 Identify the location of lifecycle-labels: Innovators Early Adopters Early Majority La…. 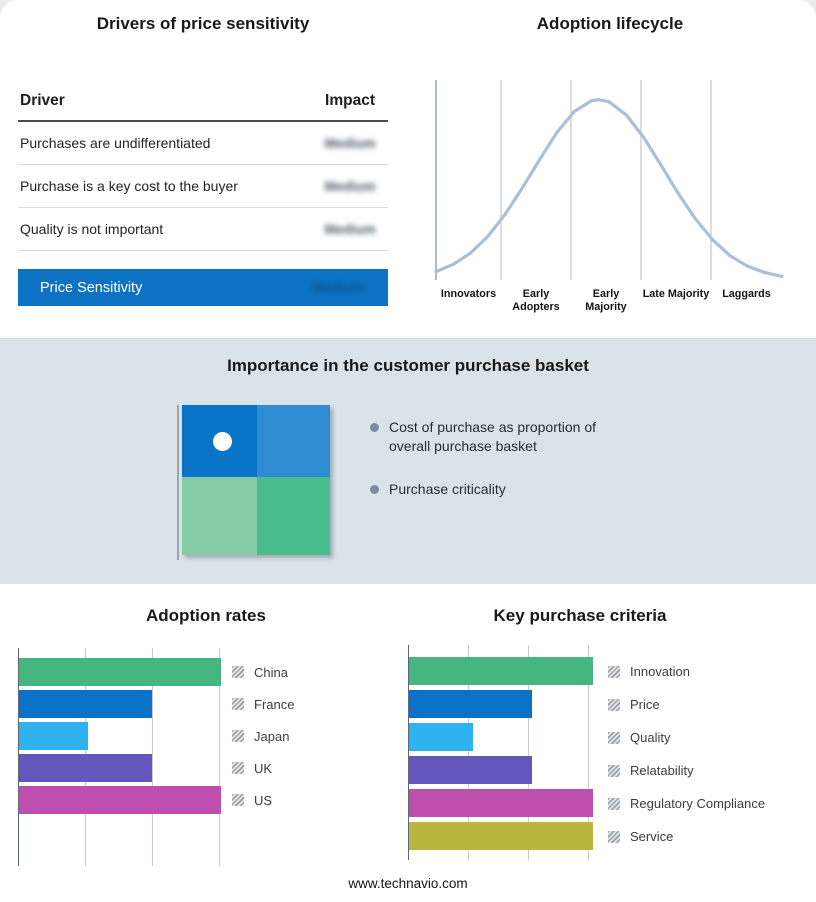
(615, 305).